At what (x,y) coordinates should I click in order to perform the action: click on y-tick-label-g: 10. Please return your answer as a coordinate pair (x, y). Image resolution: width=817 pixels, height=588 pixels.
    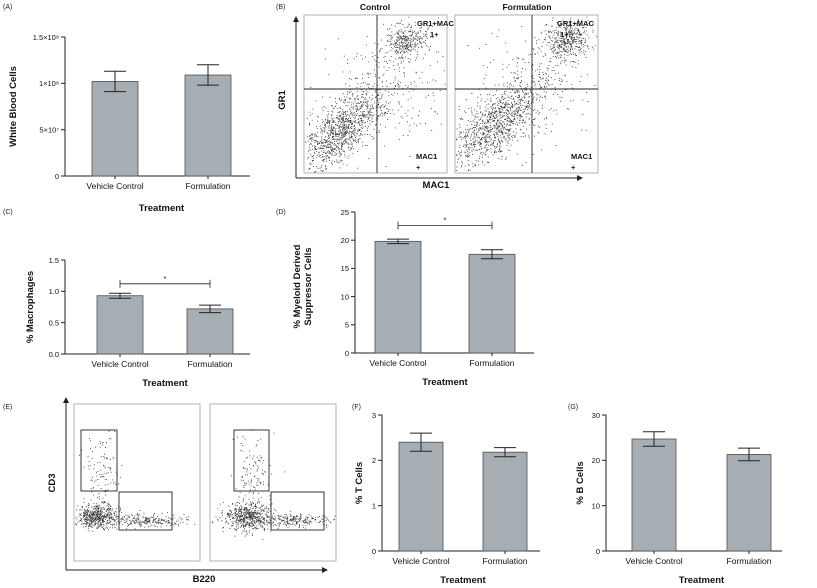
    Looking at the image, I should click on (596, 505).